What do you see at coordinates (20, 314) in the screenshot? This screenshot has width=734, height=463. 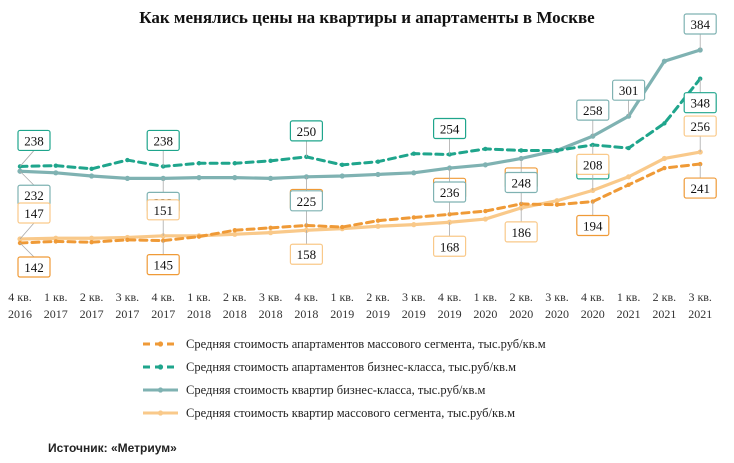 I see `x-tick-label: 2016` at bounding box center [20, 314].